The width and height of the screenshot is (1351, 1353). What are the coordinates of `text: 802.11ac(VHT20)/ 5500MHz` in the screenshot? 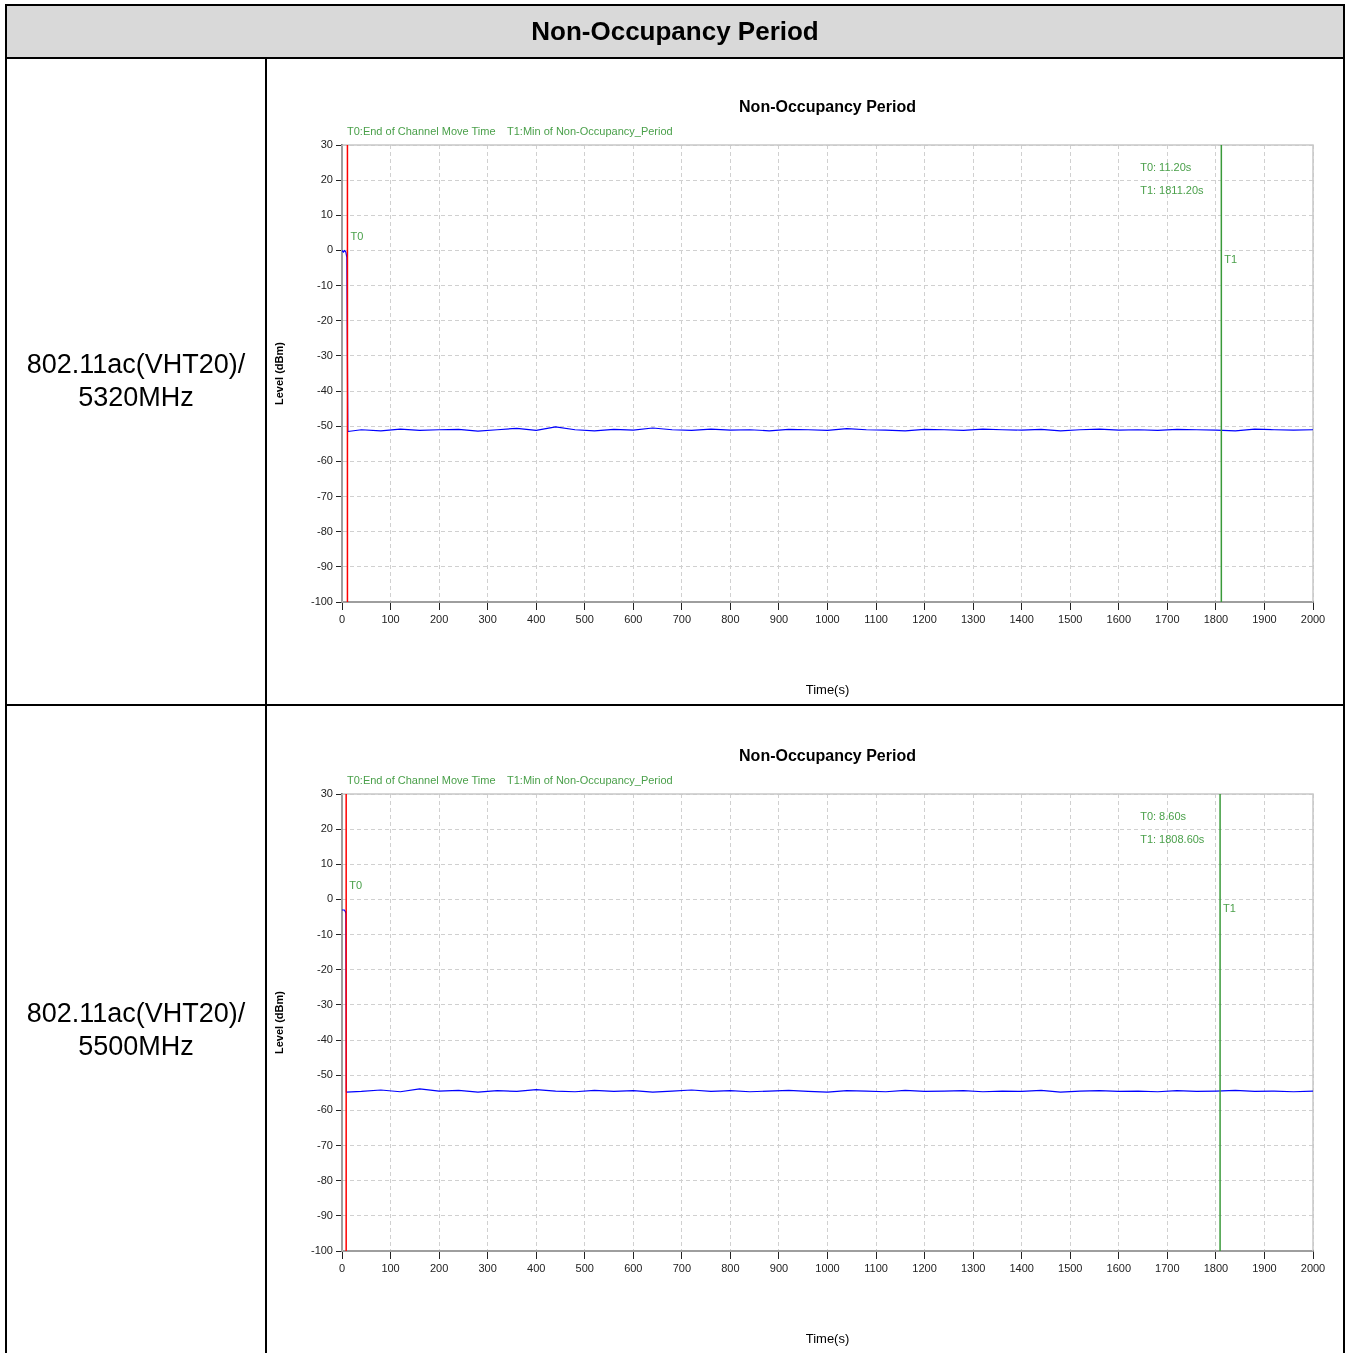 It's located at (137, 1029).